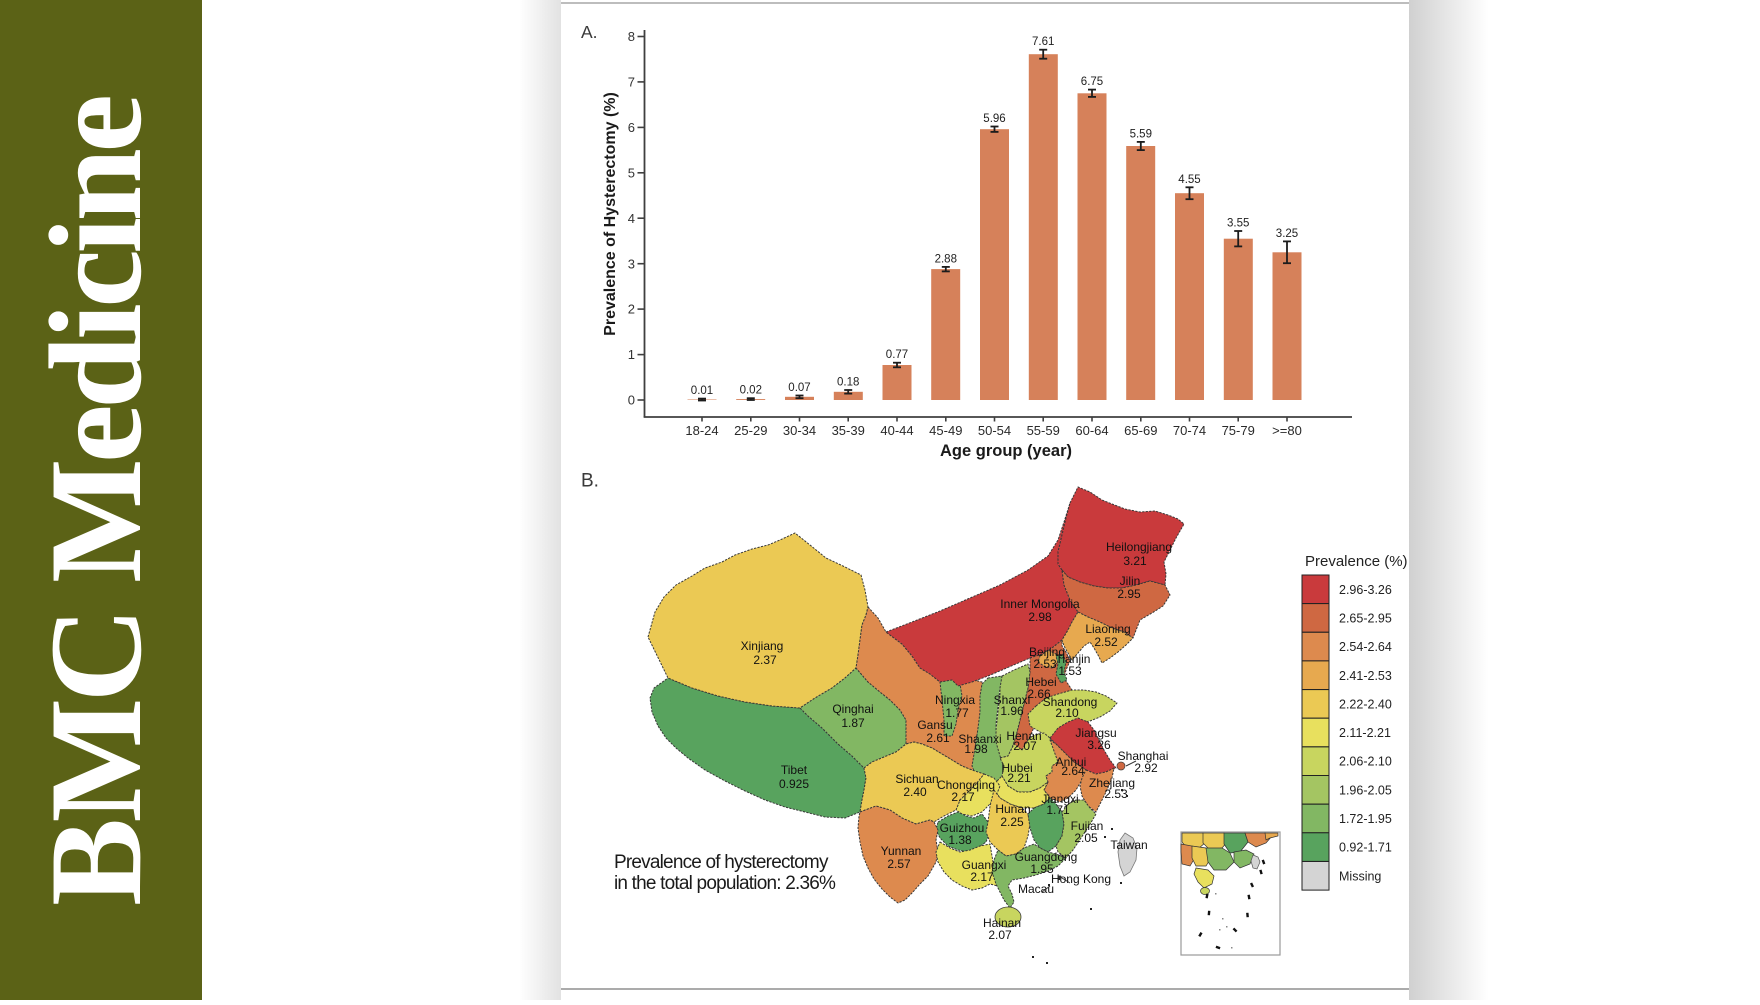 The image size is (1760, 1005). What do you see at coordinates (1046, 857) in the screenshot?
I see `svg-text: Guangdong` at bounding box center [1046, 857].